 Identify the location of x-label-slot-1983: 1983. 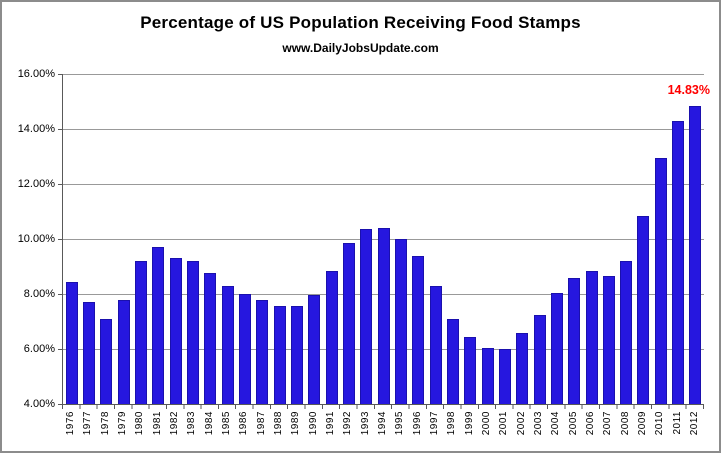
(191, 431).